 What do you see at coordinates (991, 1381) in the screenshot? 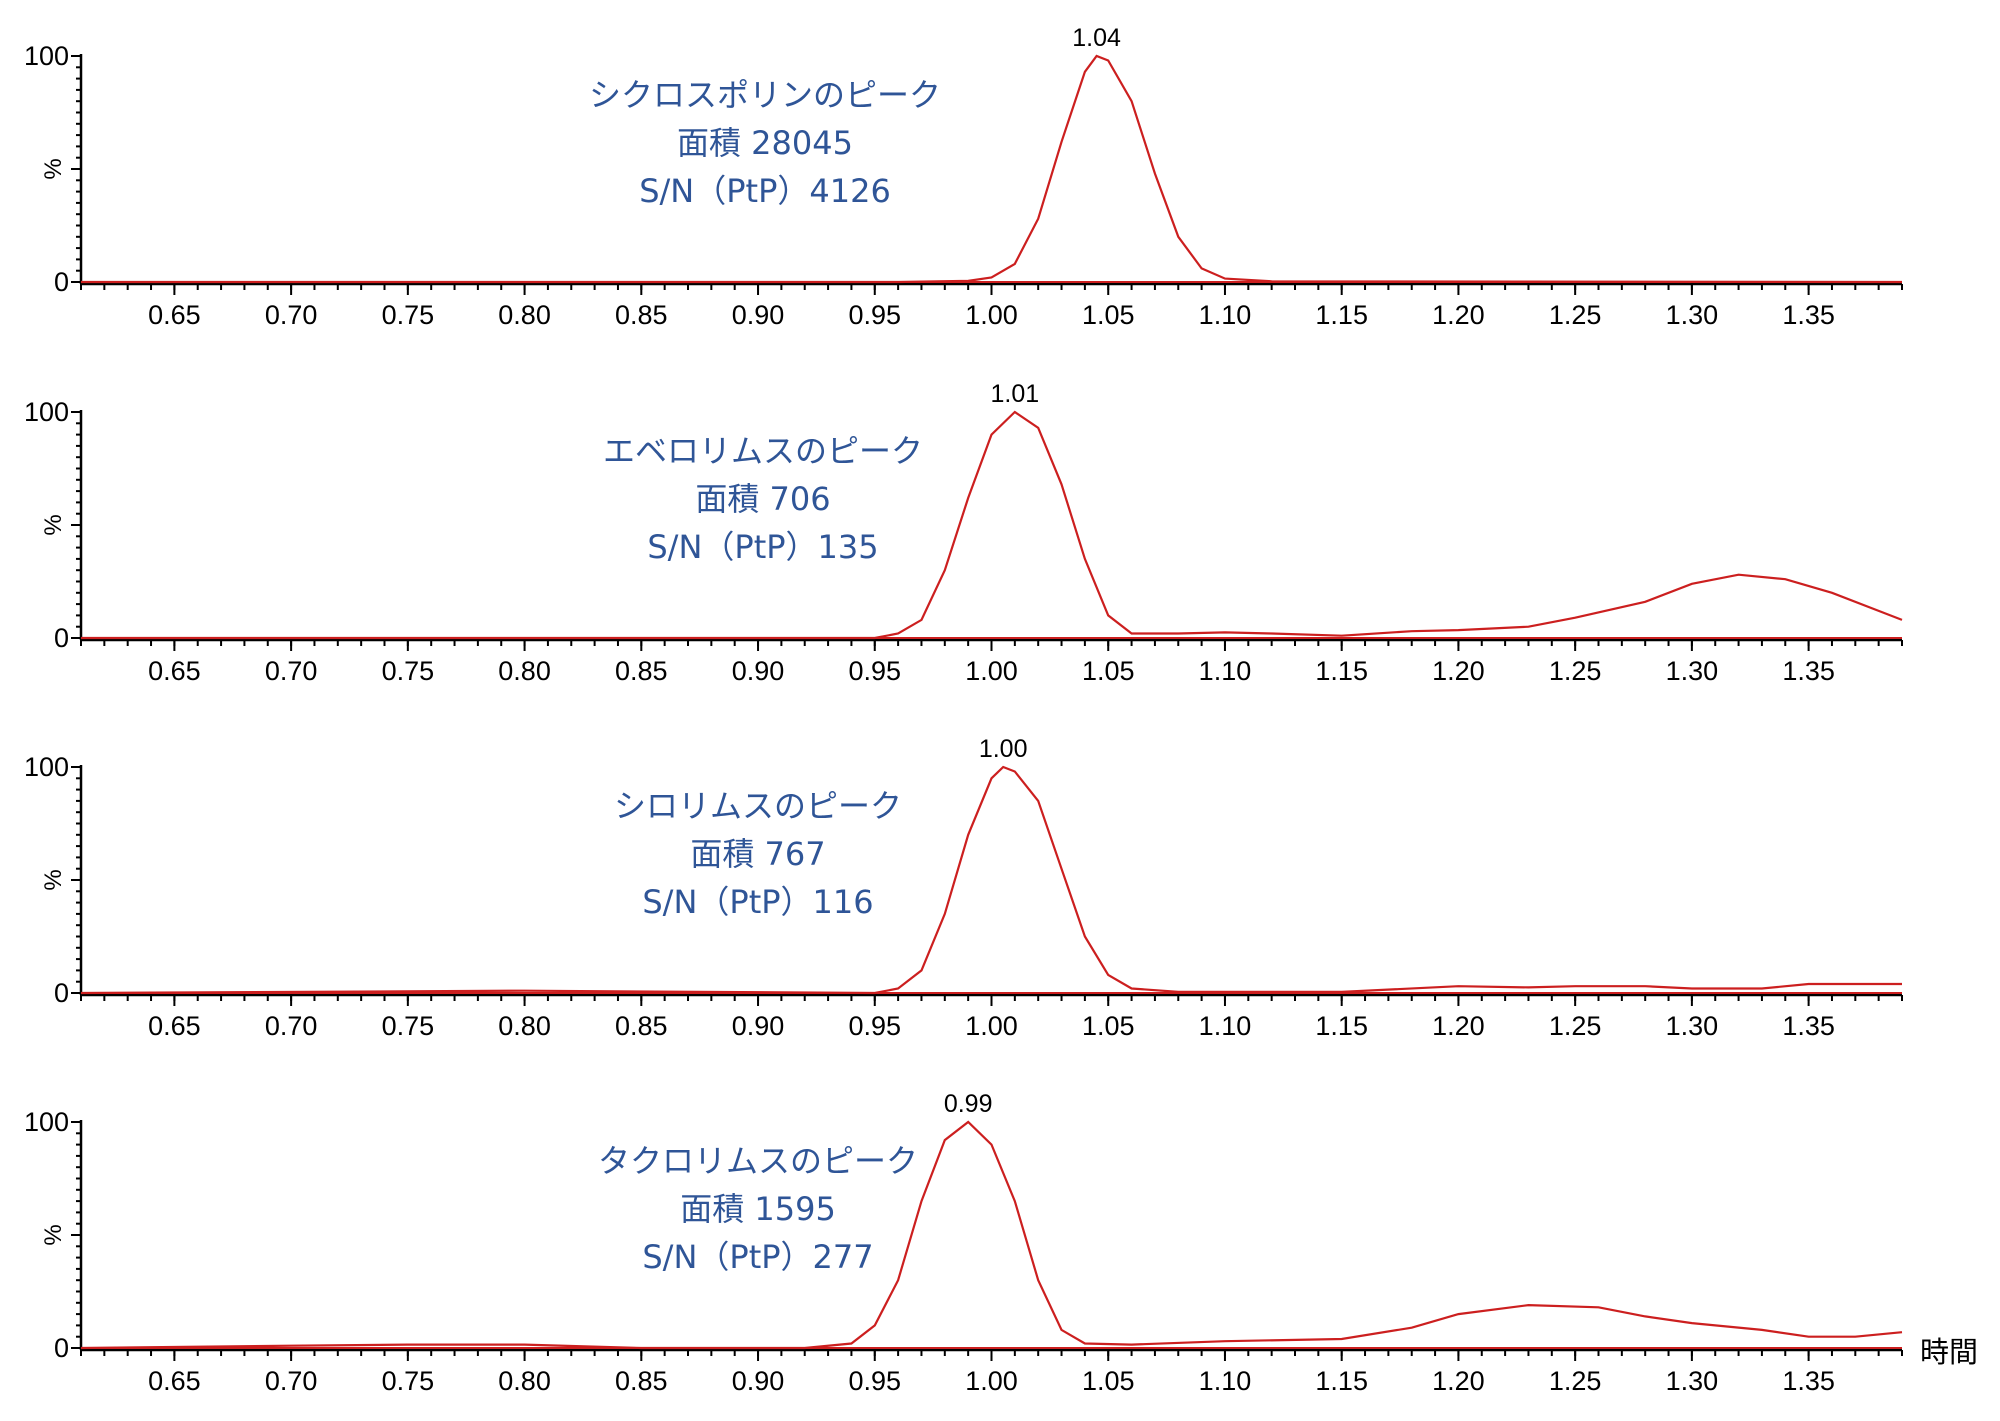
I see `panel-4-x-tick-label: 1.00` at bounding box center [991, 1381].